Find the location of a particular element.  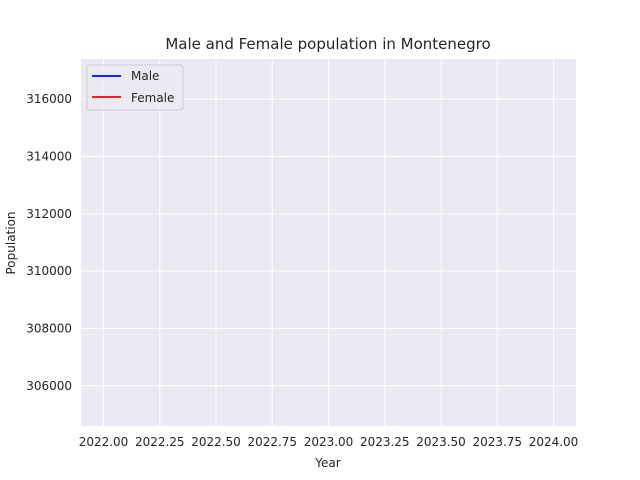

y-tick-label: 314000 is located at coordinates (49, 156).